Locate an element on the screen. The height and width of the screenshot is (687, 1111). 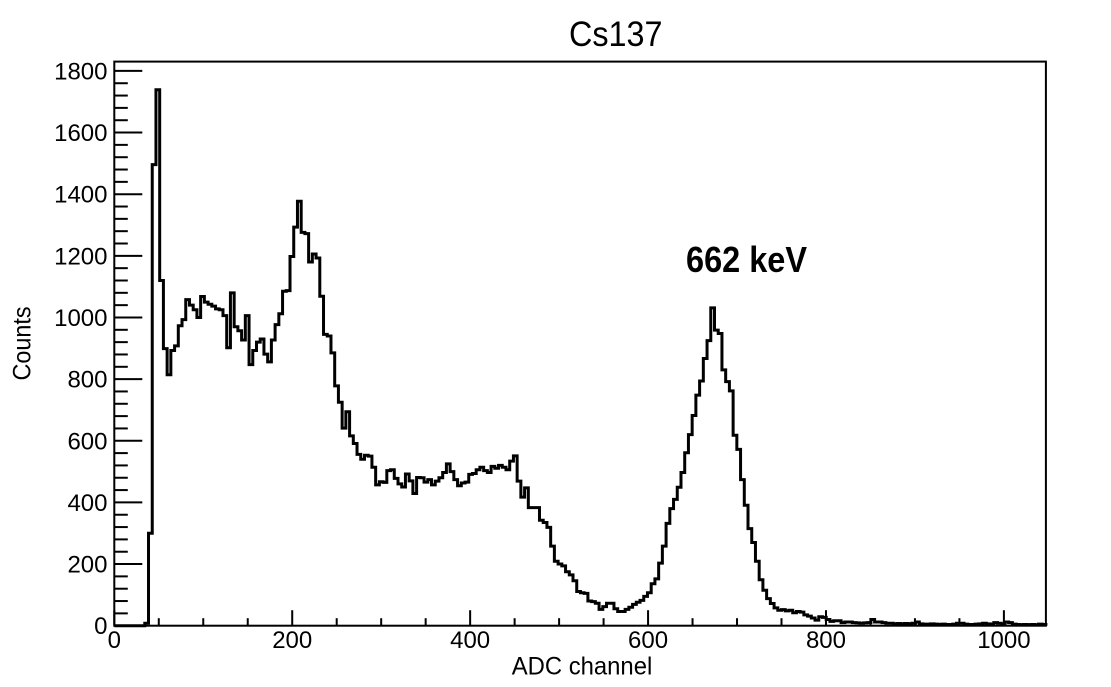
svg-text: 1600 is located at coordinates (80, 133).